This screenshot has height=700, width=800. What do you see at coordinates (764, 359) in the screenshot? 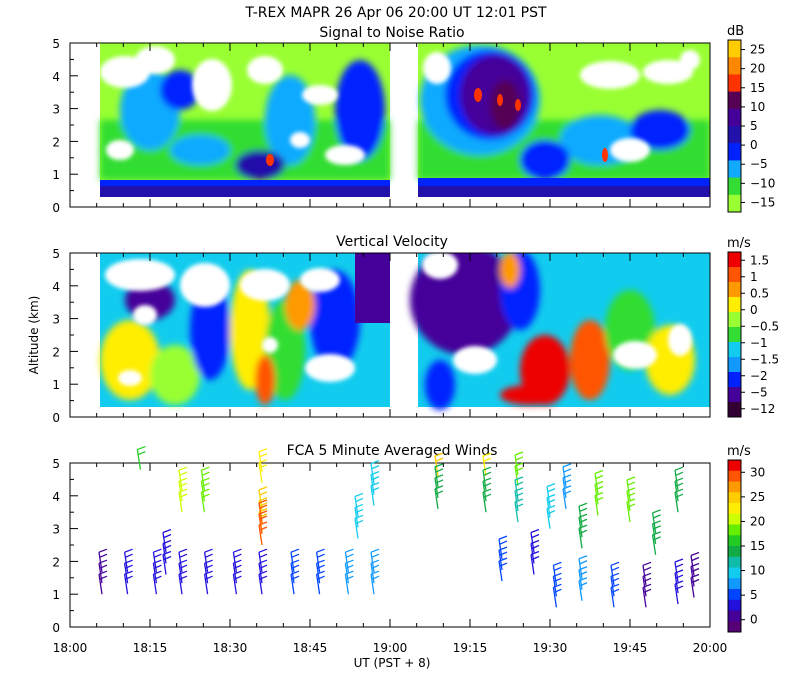
I see `colorbar-tick-label: −1.5` at bounding box center [764, 359].